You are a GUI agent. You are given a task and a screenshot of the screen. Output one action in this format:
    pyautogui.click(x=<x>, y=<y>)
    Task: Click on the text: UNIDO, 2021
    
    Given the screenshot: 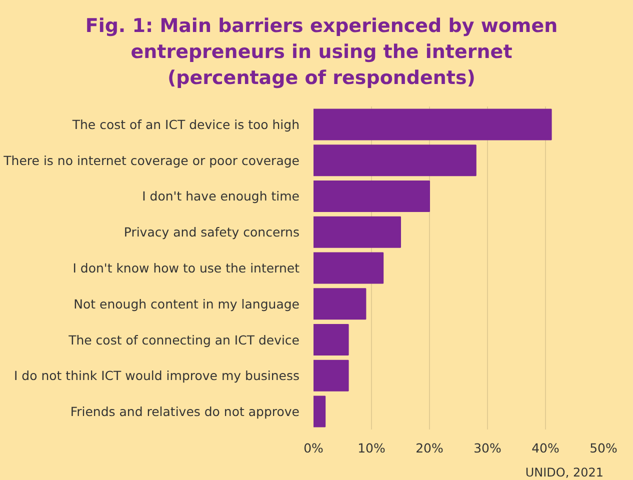 What is the action you would take?
    pyautogui.click(x=564, y=473)
    